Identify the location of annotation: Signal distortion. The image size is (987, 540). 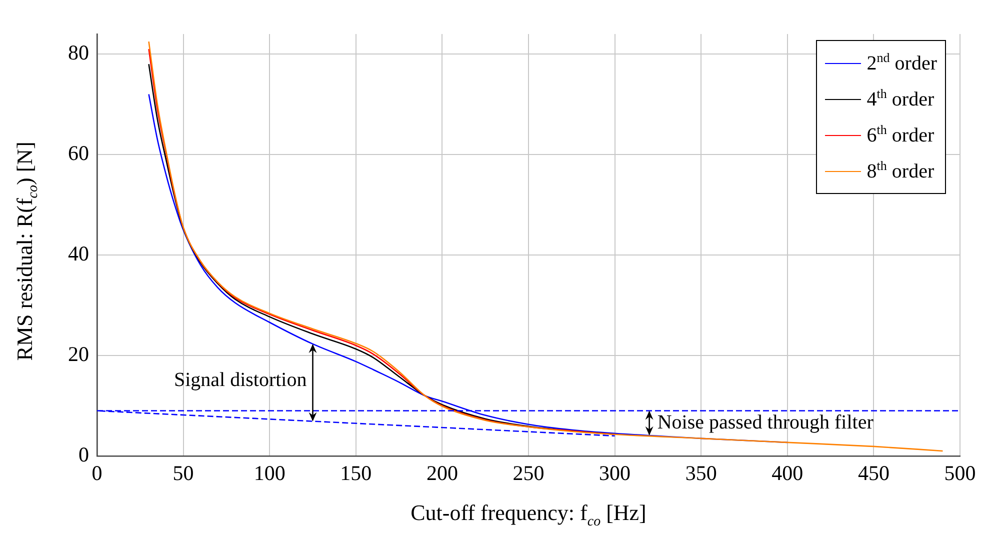
(240, 379).